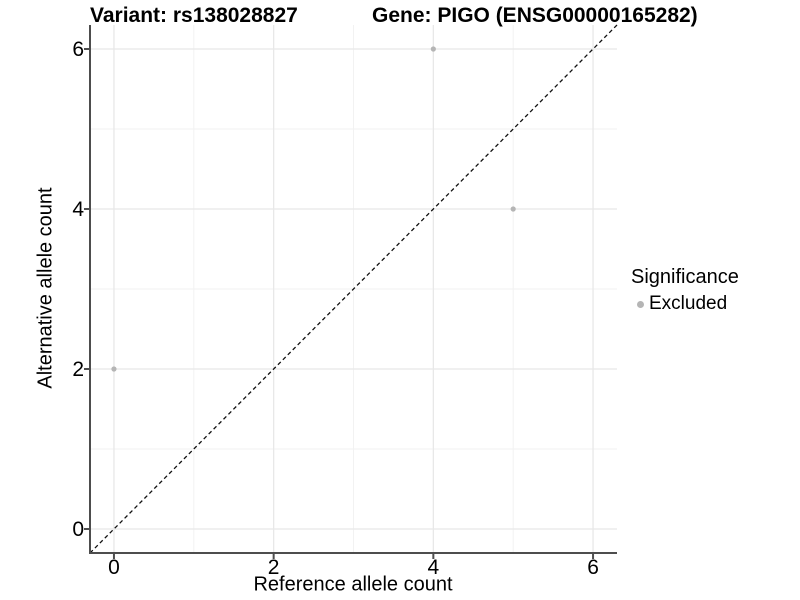 This screenshot has height=600, width=800. I want to click on y-tick-label: 0, so click(78, 529).